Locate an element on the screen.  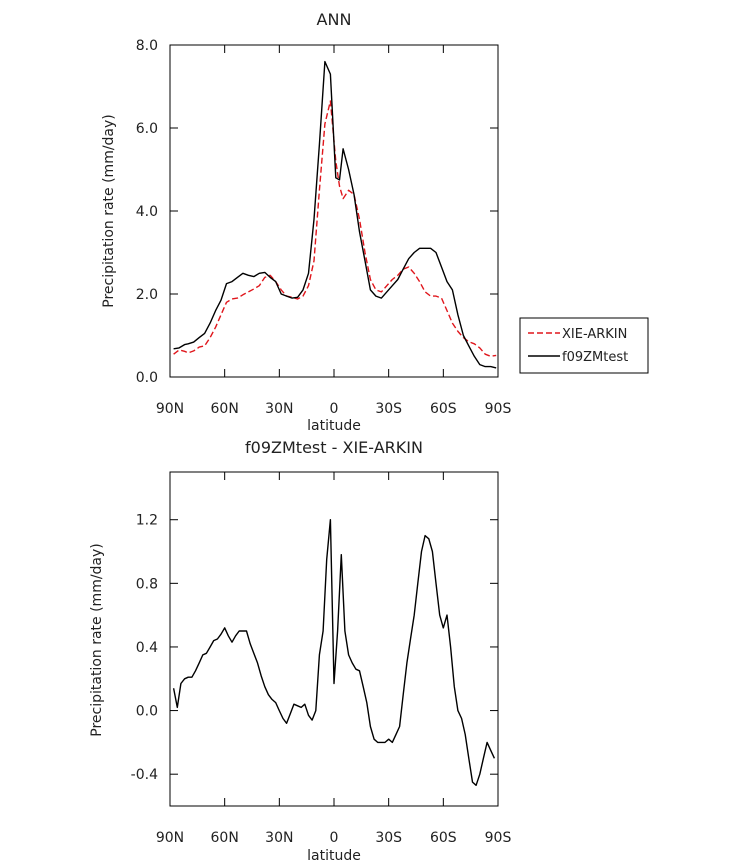
bottom-x-axis-label: latitude is located at coordinates (334, 856).